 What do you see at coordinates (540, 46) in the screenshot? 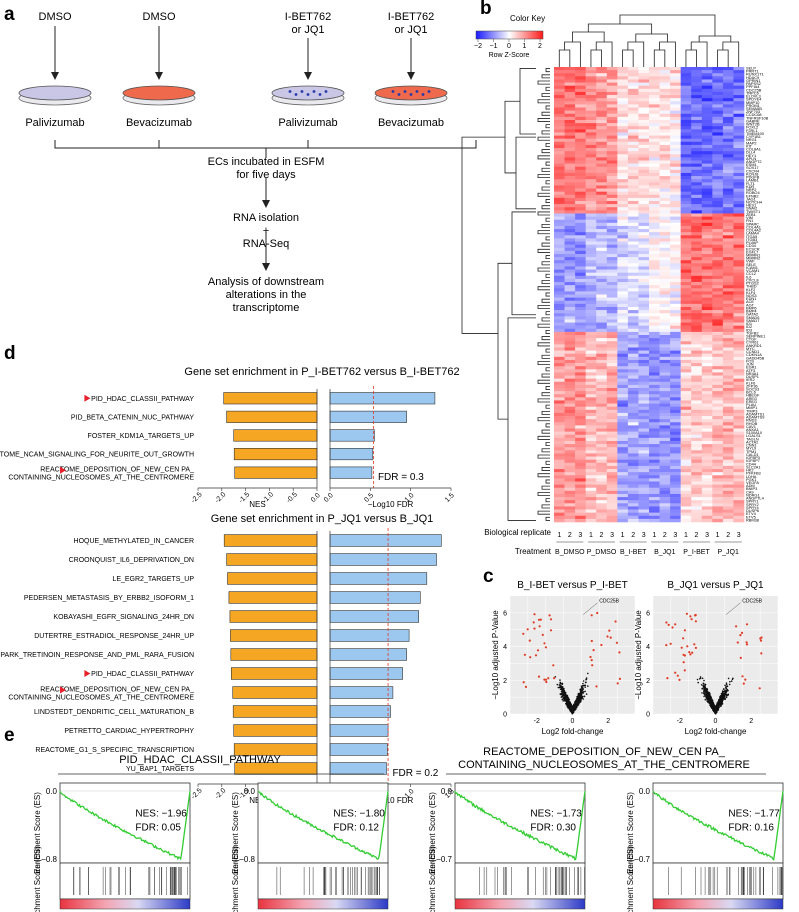
I see `color-key-tick-label: 2` at bounding box center [540, 46].